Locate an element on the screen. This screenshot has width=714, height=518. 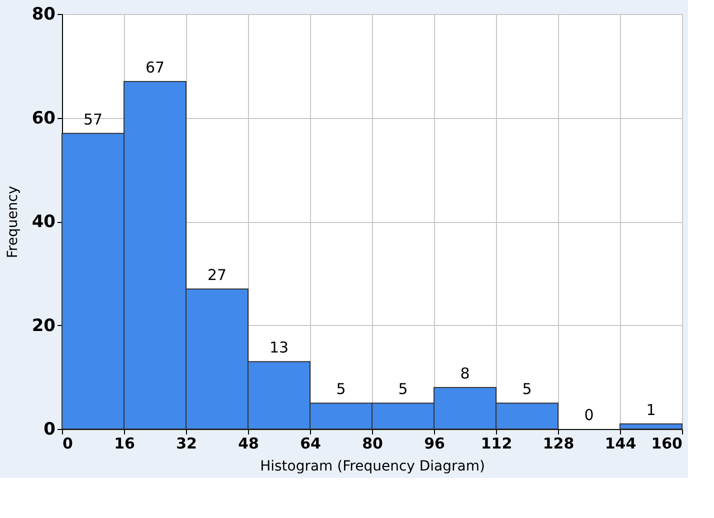
y-tick-label: 20 is located at coordinates (44, 326).